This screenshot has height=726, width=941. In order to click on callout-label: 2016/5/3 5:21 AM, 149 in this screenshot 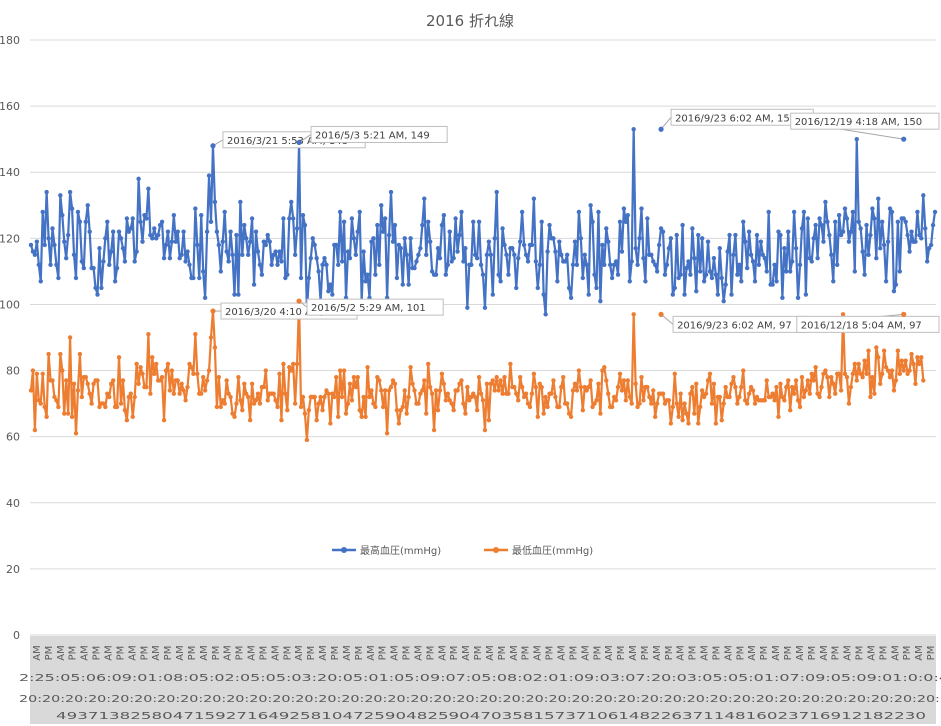, I will do `click(372, 135)`.